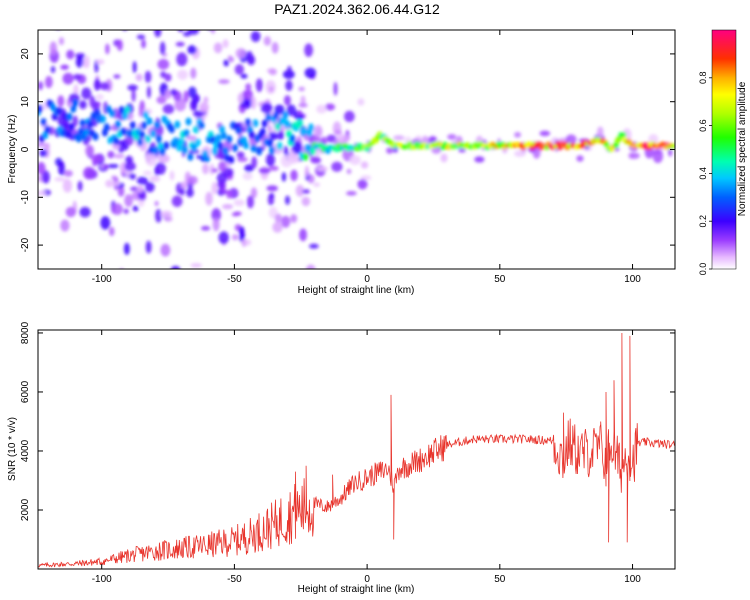 The height and width of the screenshot is (600, 750). Describe the element at coordinates (234, 279) in the screenshot. I see `x-tick-label: -50` at that location.